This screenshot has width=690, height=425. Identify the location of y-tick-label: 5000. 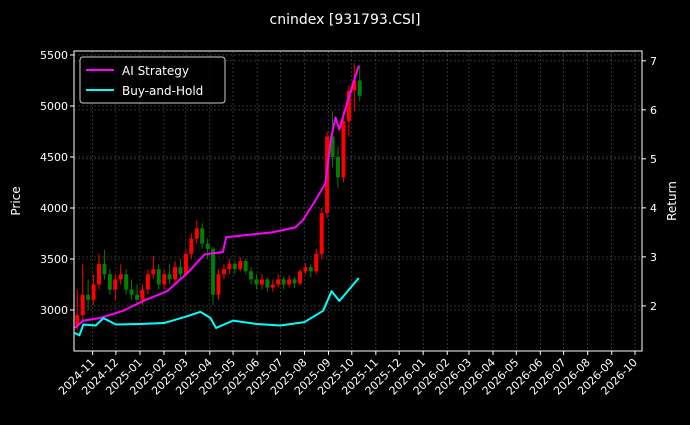
(54, 106).